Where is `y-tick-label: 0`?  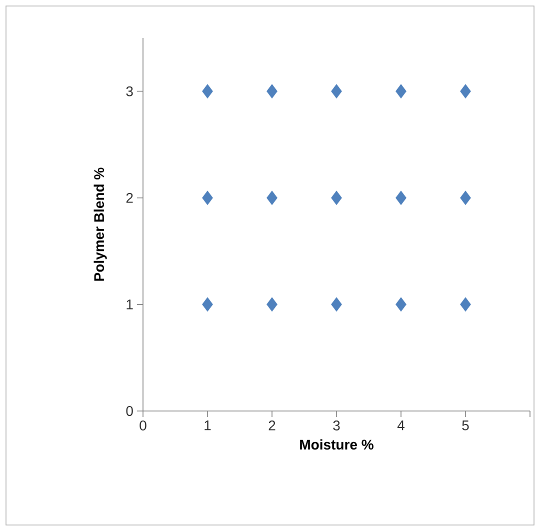
y-tick-label: 0 is located at coordinates (129, 411).